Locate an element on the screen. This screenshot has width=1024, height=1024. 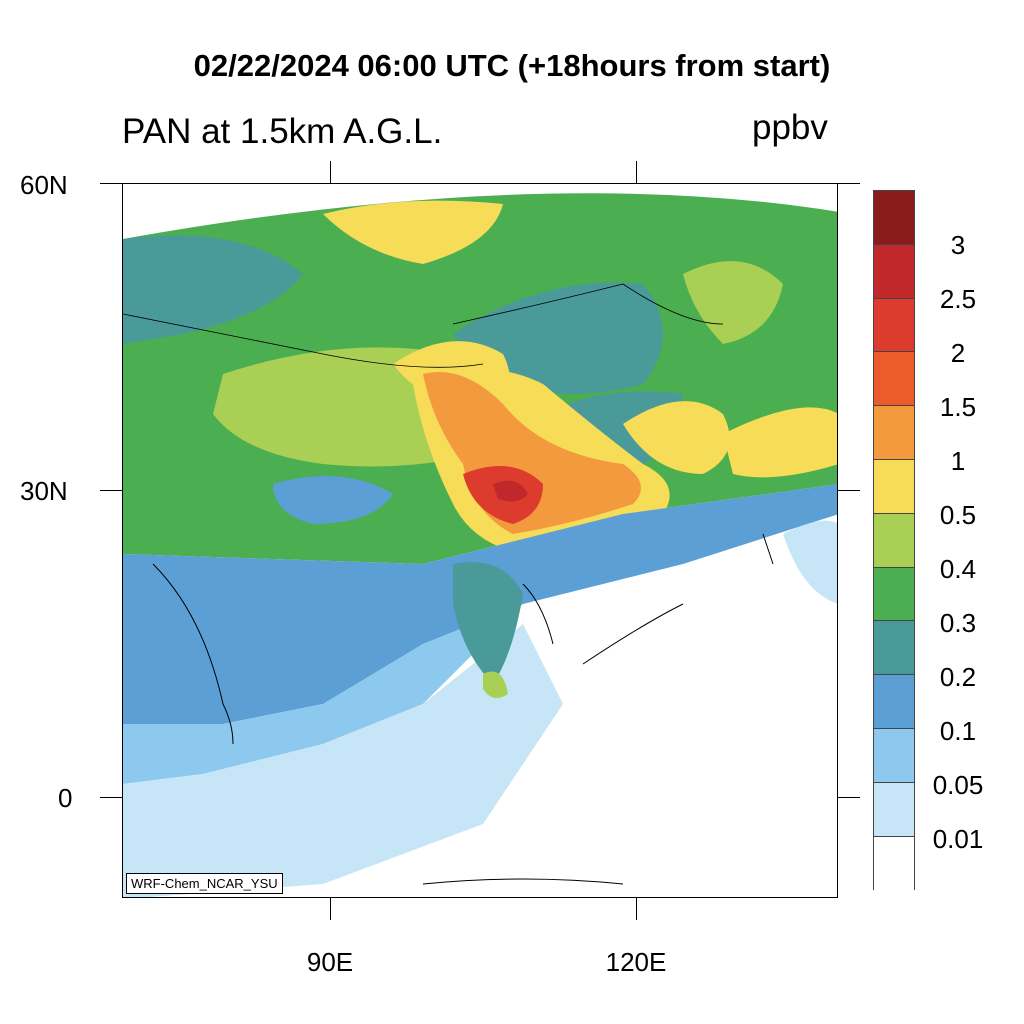
lat-label-30n: 30N is located at coordinates (44, 491).